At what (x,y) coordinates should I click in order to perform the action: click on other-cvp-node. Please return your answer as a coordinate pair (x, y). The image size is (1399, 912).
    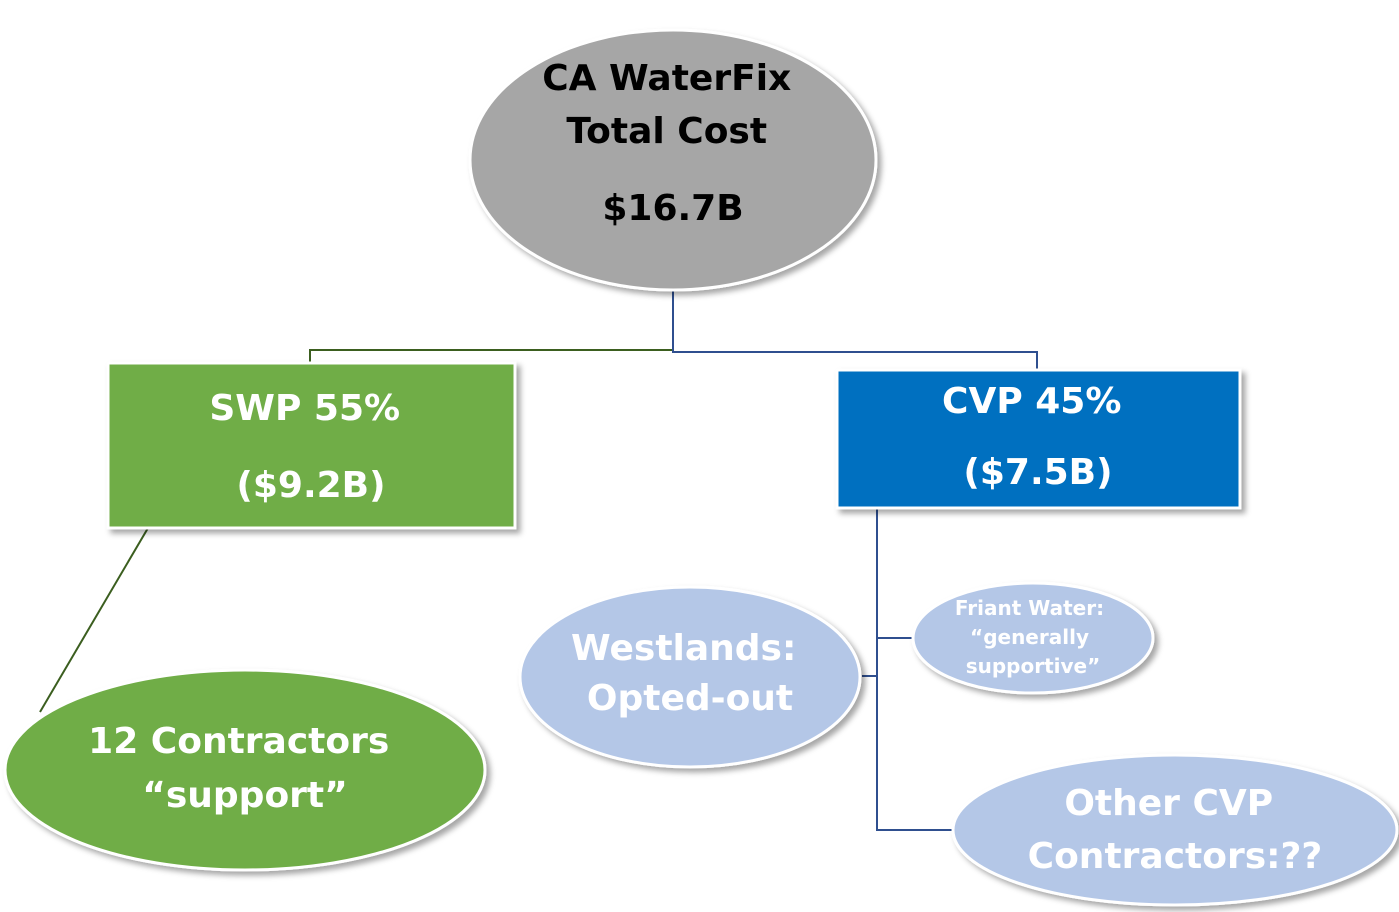
    Looking at the image, I should click on (1175, 830).